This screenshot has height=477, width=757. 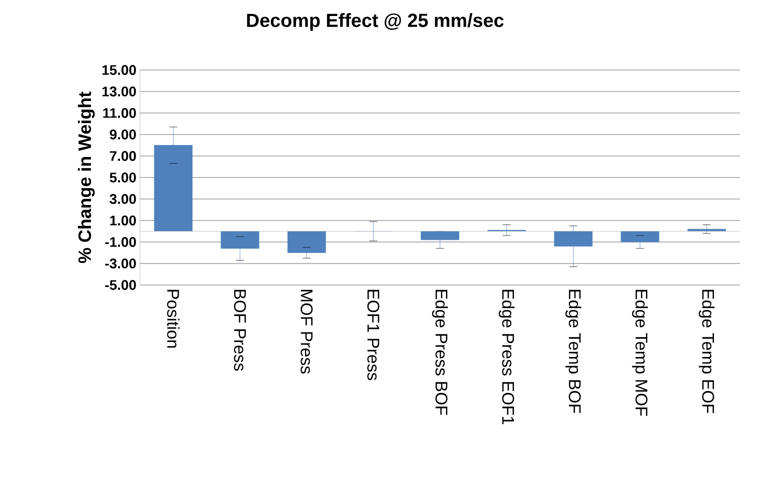 What do you see at coordinates (373, 335) in the screenshot?
I see `x-tick-label: EOF1 Press` at bounding box center [373, 335].